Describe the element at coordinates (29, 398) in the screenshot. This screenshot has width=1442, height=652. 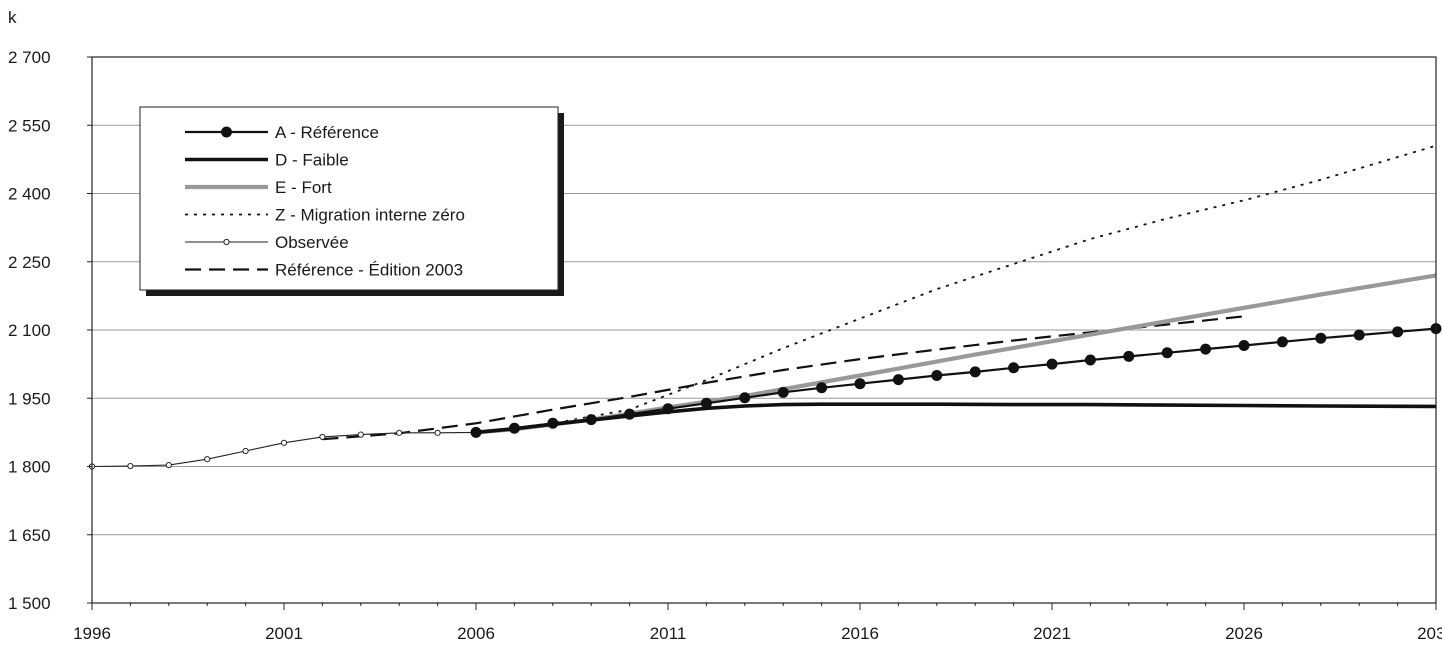
I see `y-tick-label: 1 950` at that location.